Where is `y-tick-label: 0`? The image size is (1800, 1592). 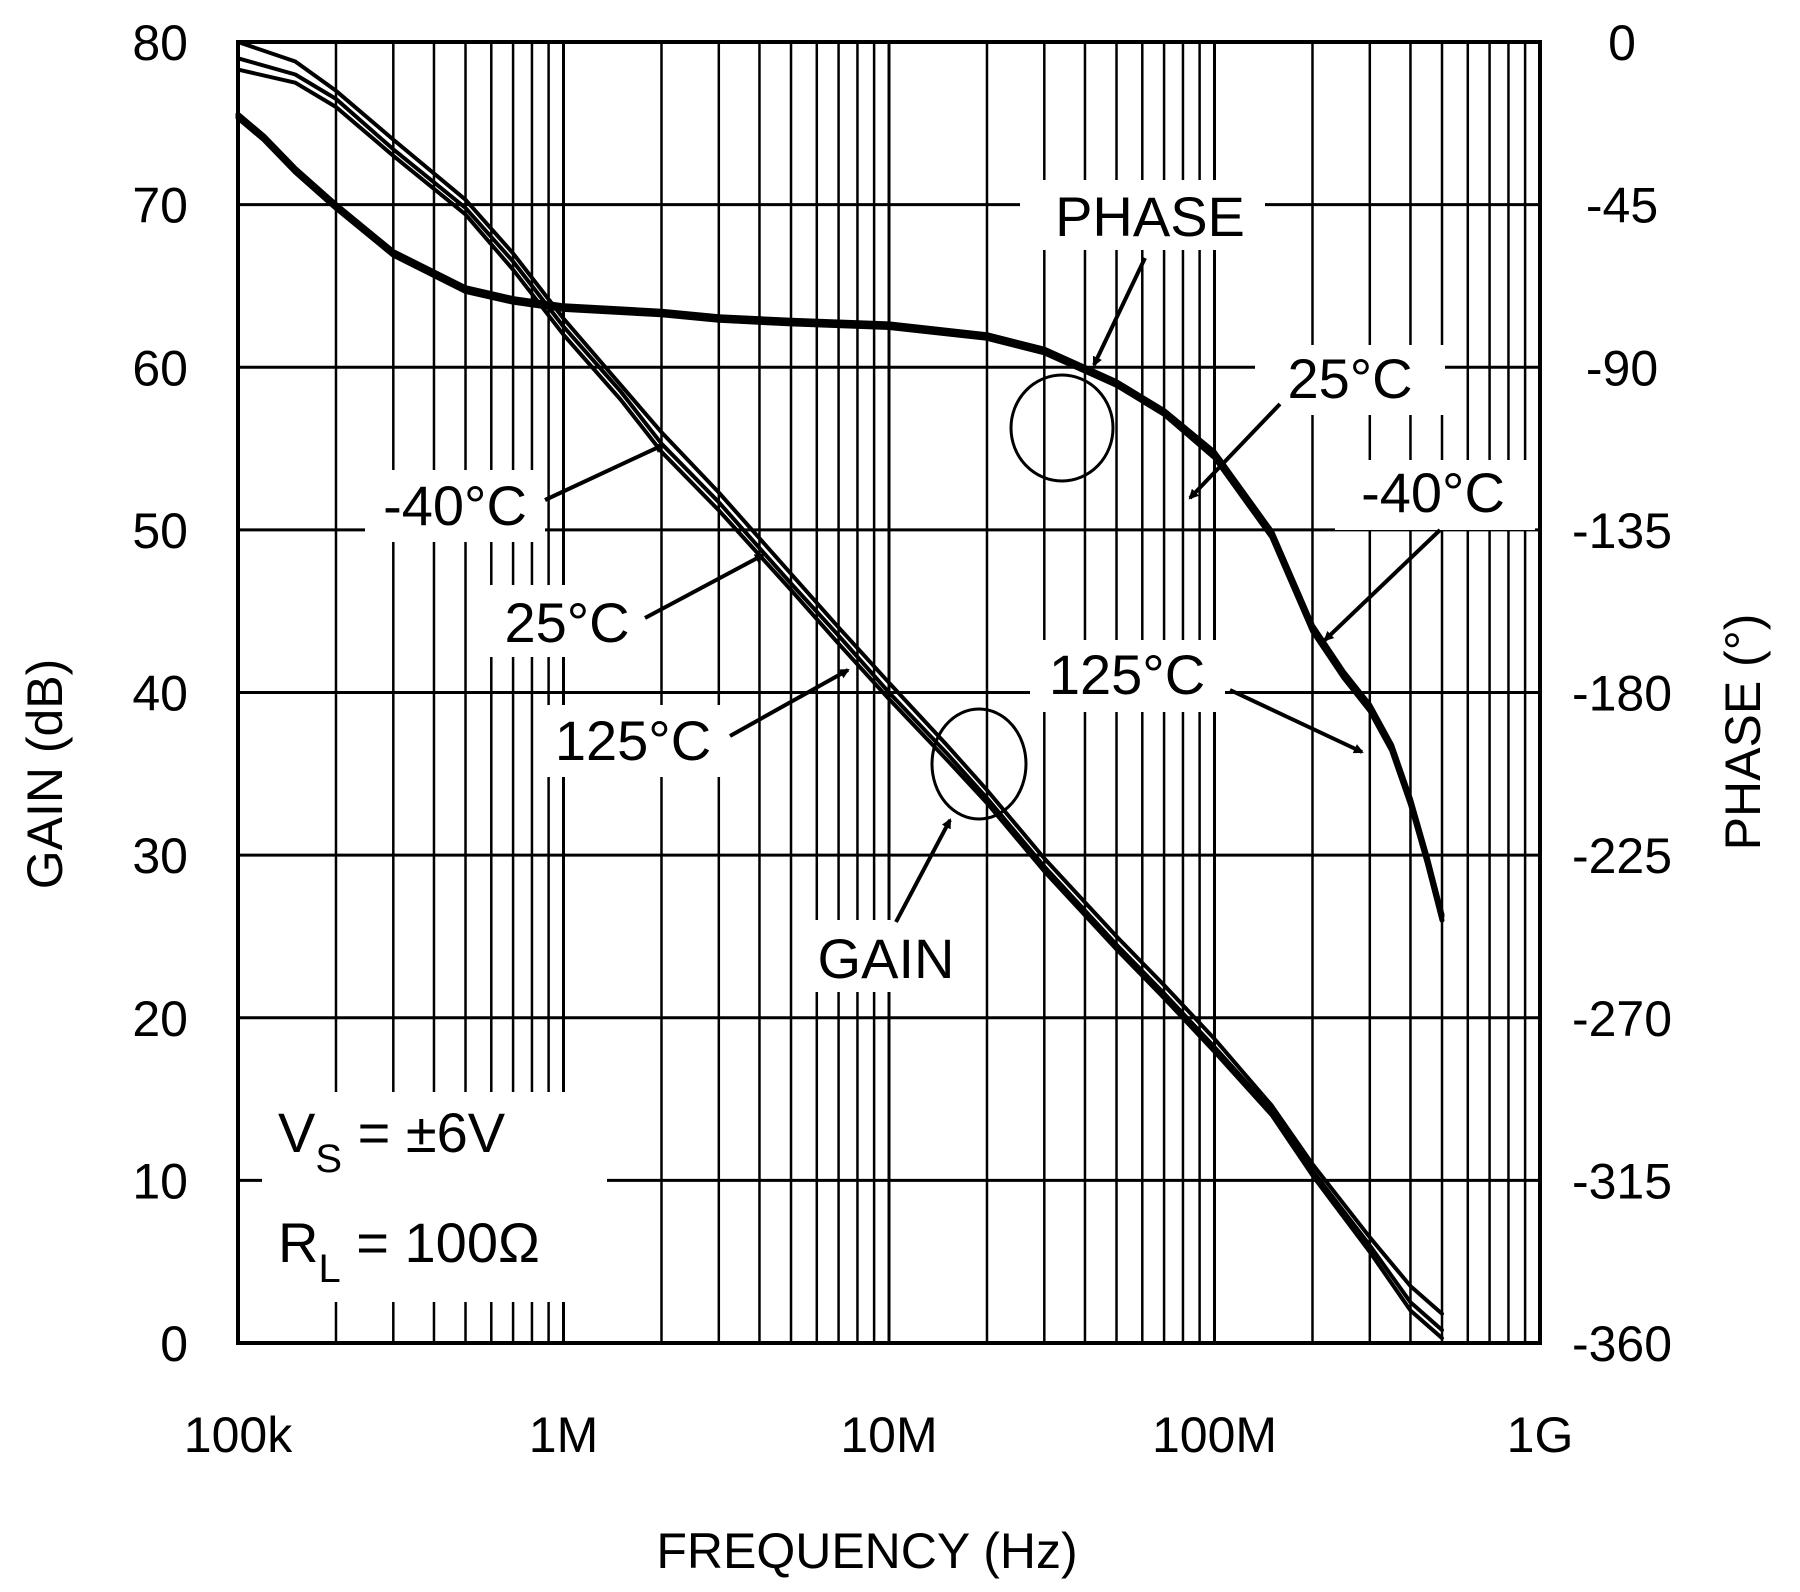 y-tick-label: 0 is located at coordinates (174, 1344).